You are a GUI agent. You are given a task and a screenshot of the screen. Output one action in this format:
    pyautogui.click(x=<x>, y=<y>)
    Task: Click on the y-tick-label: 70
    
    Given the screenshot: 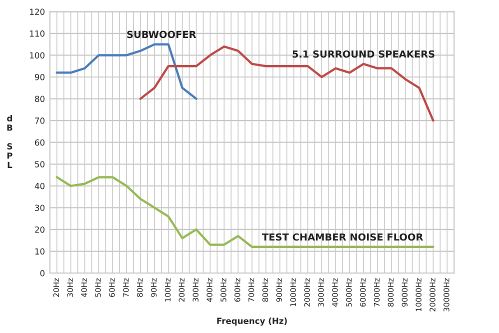 What is the action you would take?
    pyautogui.click(x=39, y=121)
    